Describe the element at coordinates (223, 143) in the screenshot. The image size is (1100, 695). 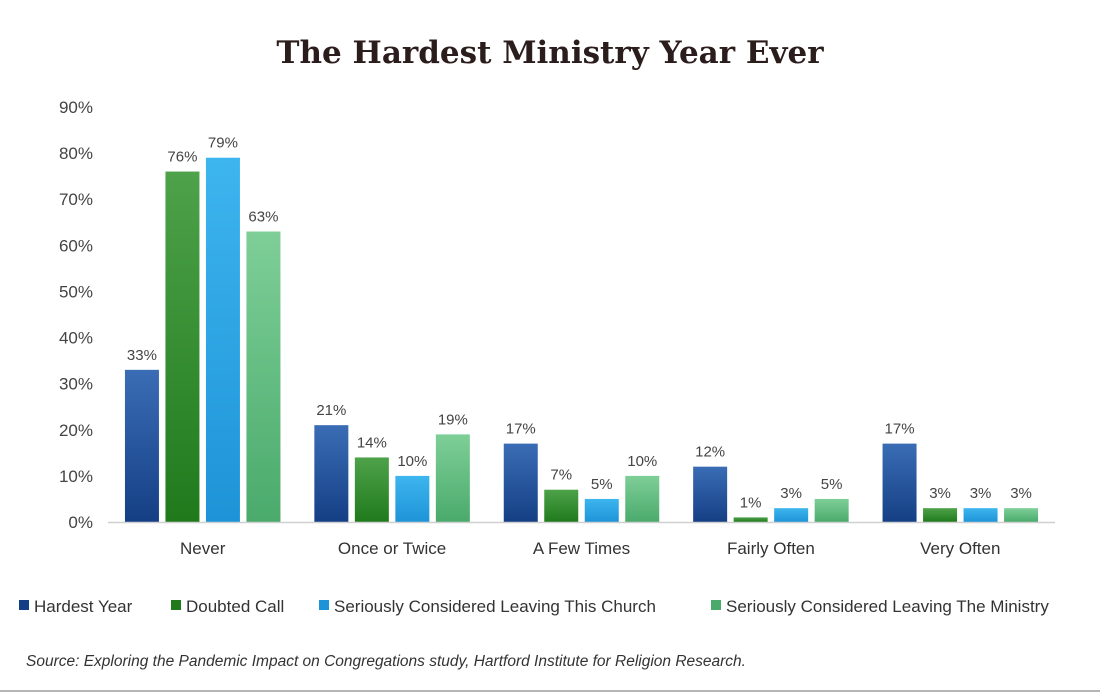
I see `data-label: 79%` at that location.